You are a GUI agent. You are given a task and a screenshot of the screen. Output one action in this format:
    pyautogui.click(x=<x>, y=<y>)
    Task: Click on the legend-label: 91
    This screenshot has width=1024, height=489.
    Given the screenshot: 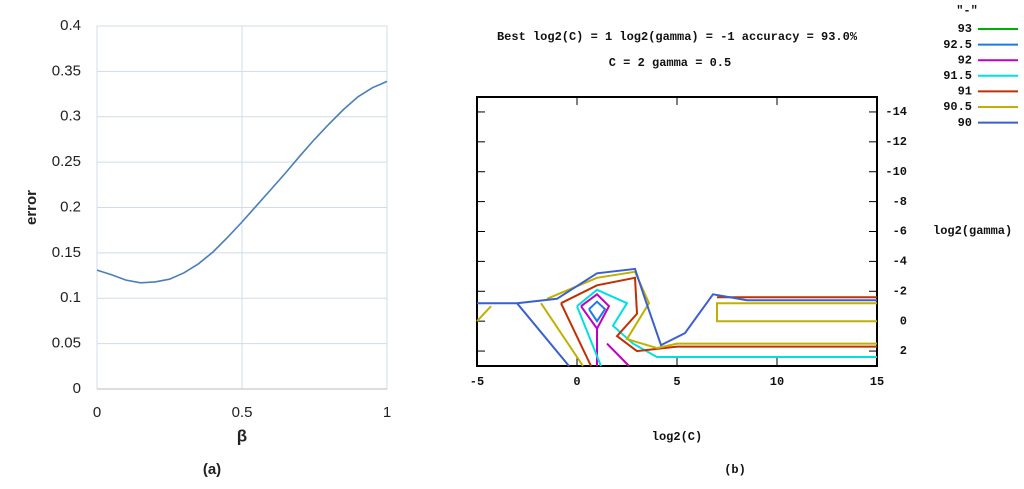 What is the action you would take?
    pyautogui.click(x=965, y=92)
    